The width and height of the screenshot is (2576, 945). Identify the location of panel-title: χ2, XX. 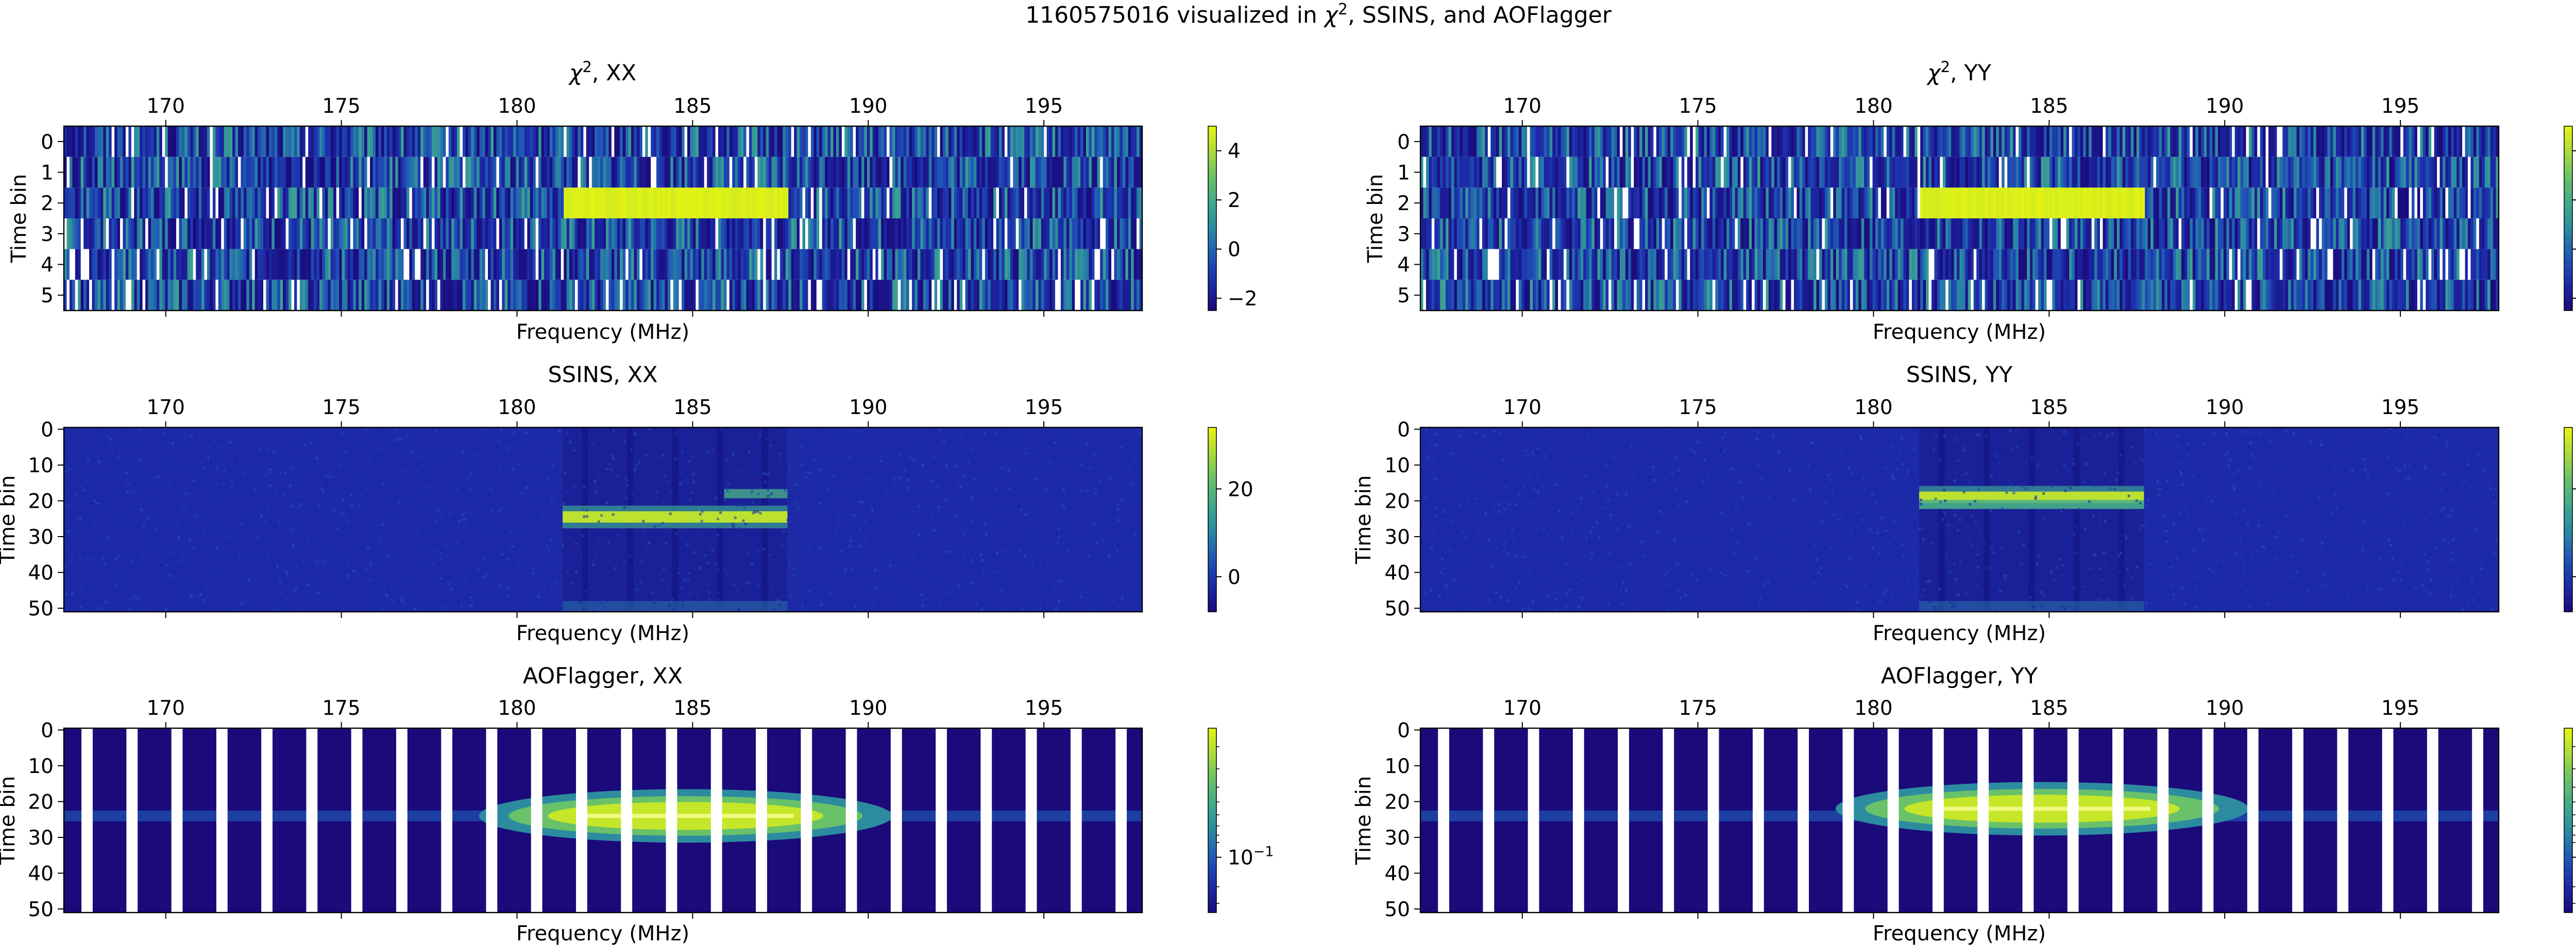
(602, 72).